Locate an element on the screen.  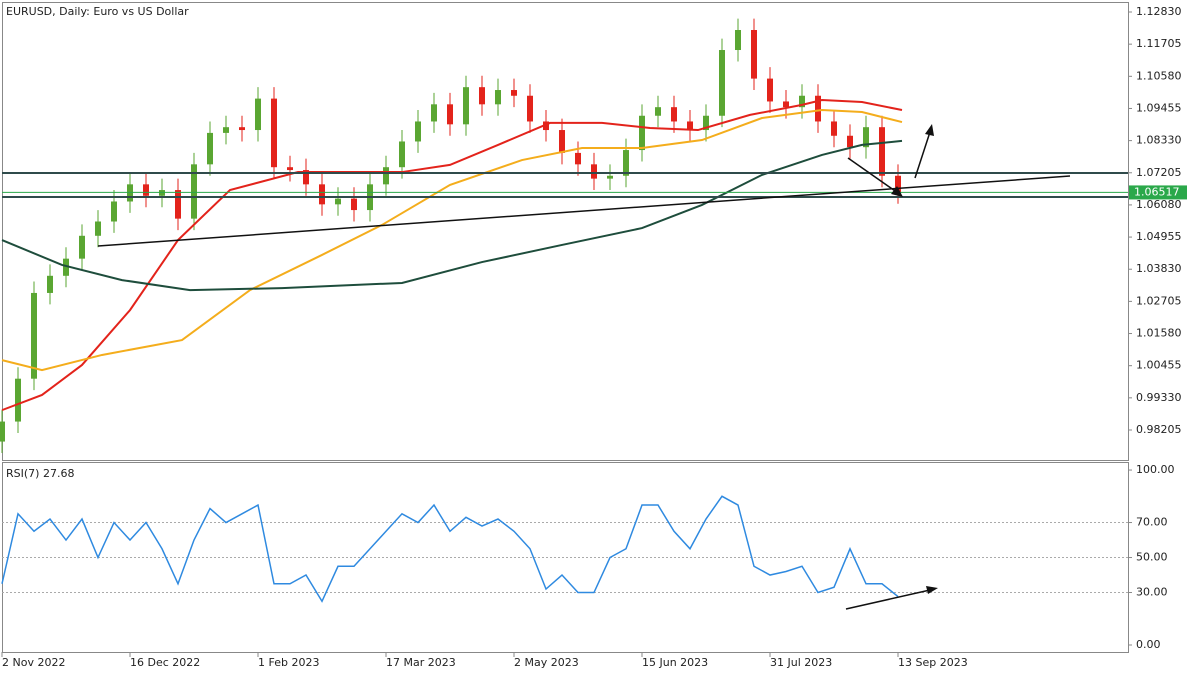
x-tick-label: 31 Jul 2023 is located at coordinates (801, 662).